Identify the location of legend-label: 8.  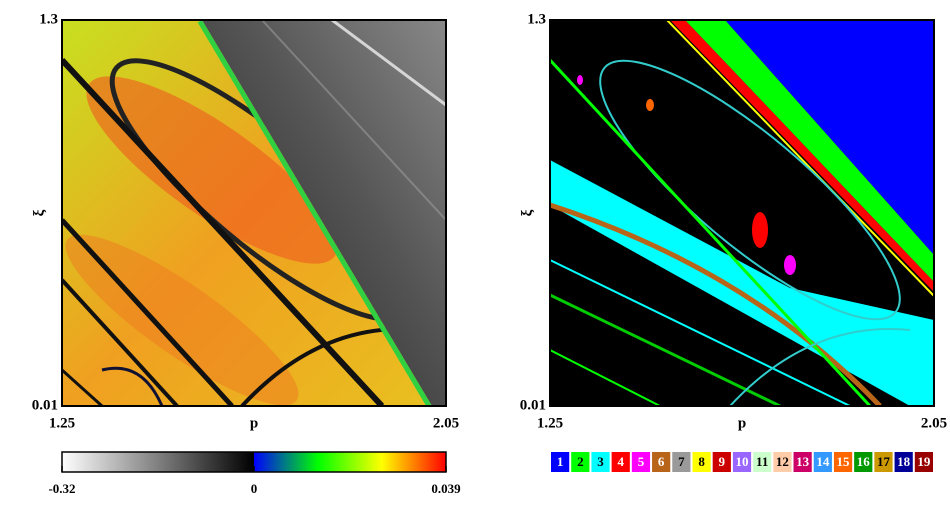
(701, 461).